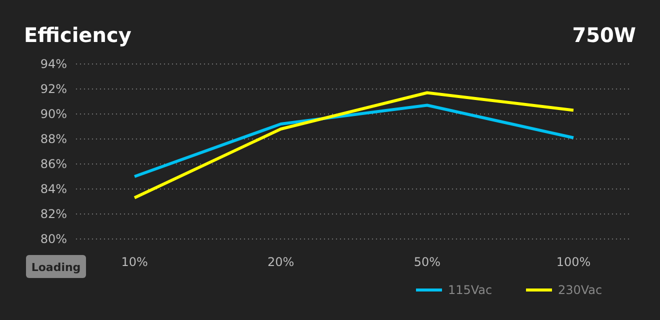 This screenshot has height=320, width=660. Describe the element at coordinates (78, 35) in the screenshot. I see `chart-title: Efficiency` at that location.